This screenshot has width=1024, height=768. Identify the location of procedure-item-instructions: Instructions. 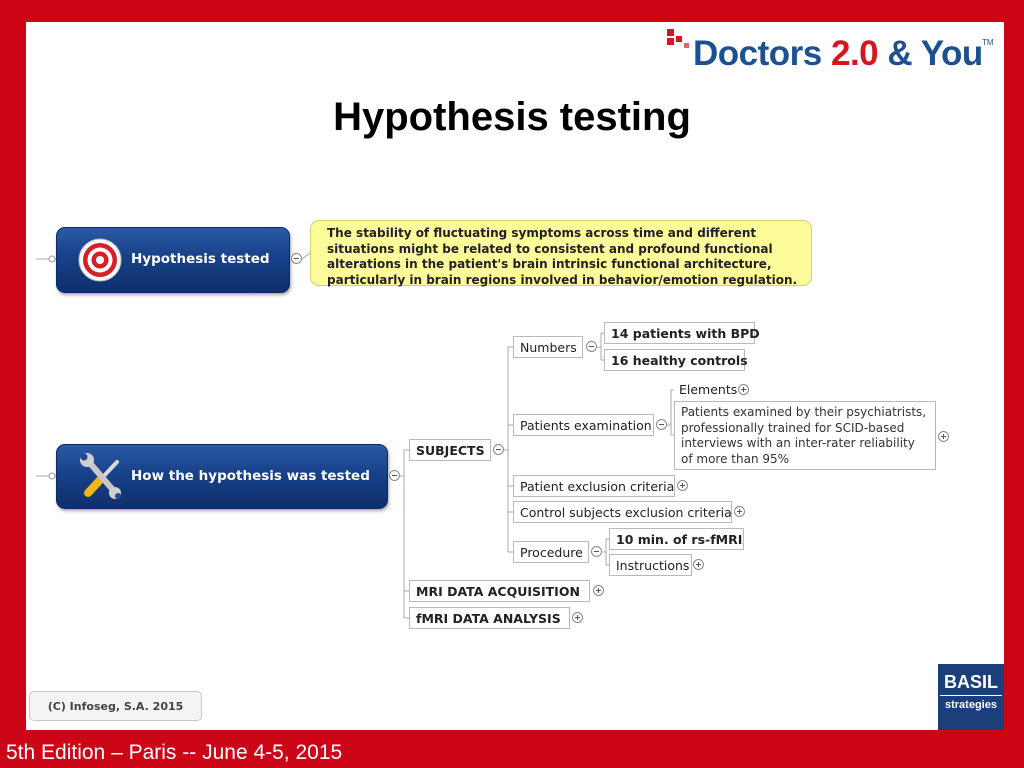
(650, 565).